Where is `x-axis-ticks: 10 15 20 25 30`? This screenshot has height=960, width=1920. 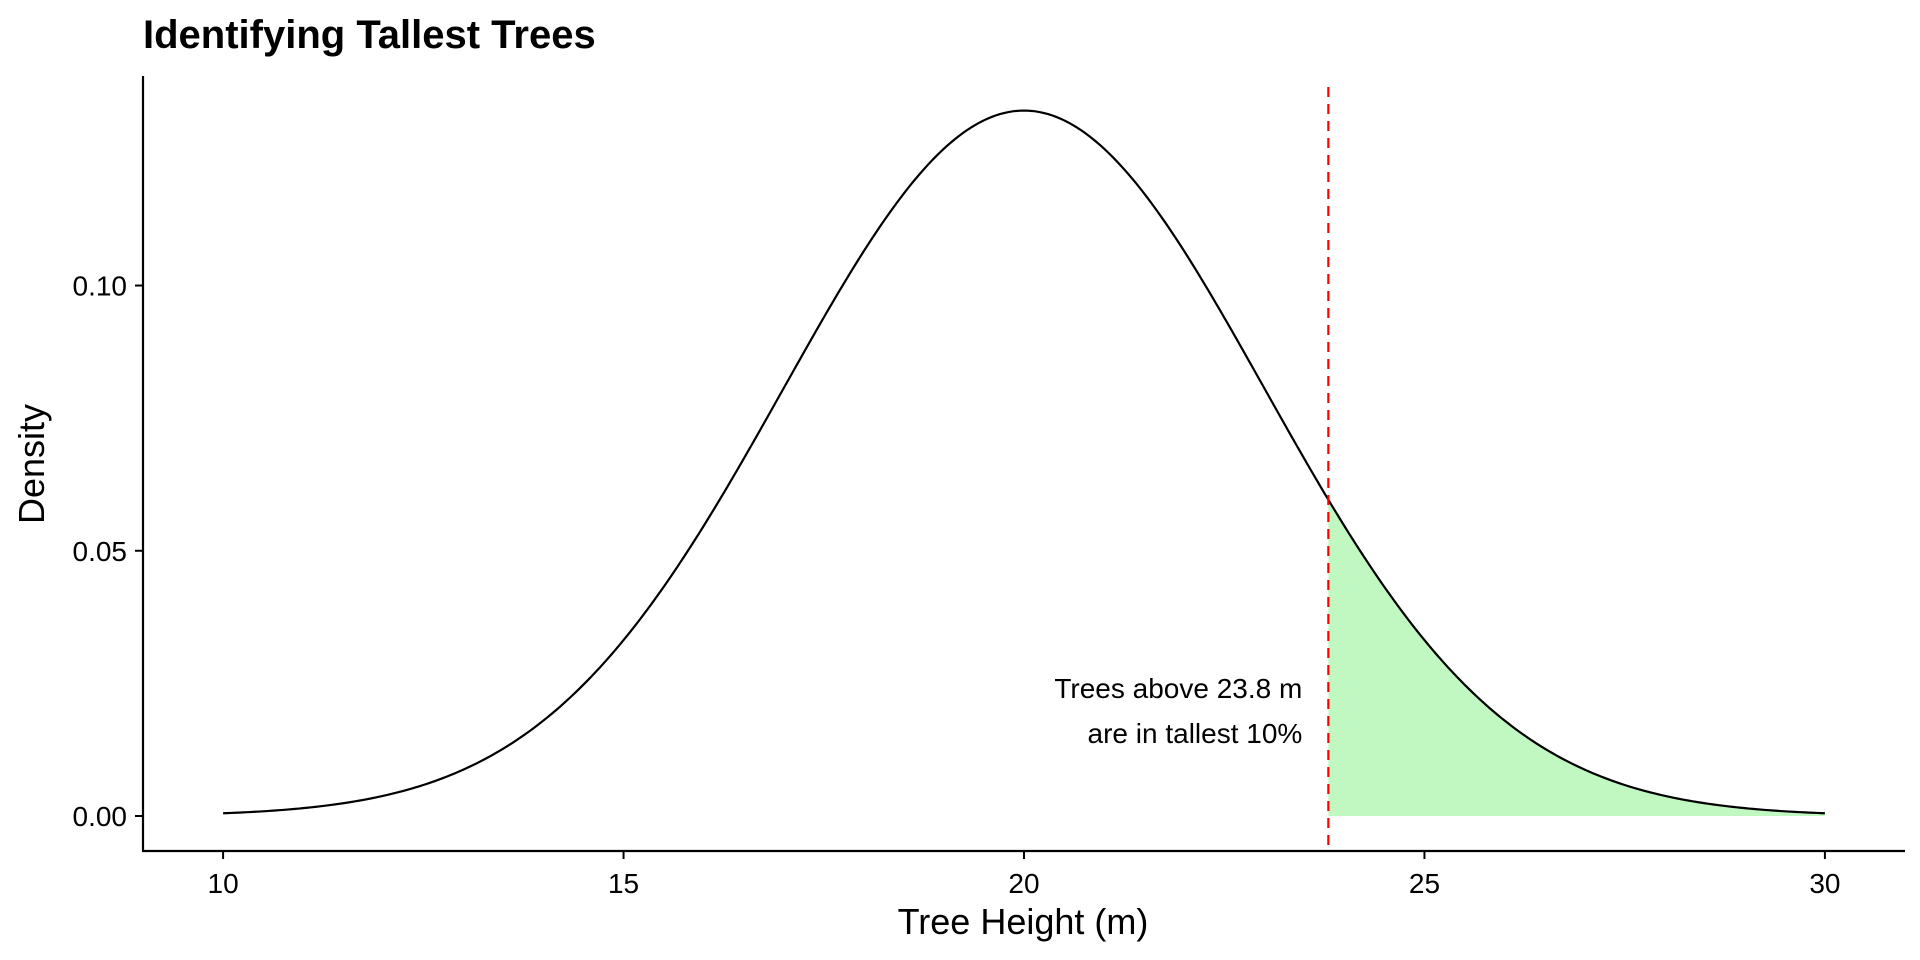 x-axis-ticks: 10 15 20 25 30 is located at coordinates (1024, 875).